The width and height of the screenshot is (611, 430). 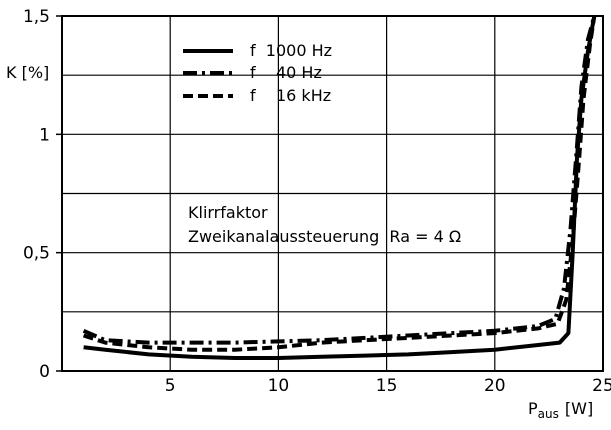 What do you see at coordinates (286, 72) in the screenshot?
I see `legend-label-40hz: f 40 Hz` at bounding box center [286, 72].